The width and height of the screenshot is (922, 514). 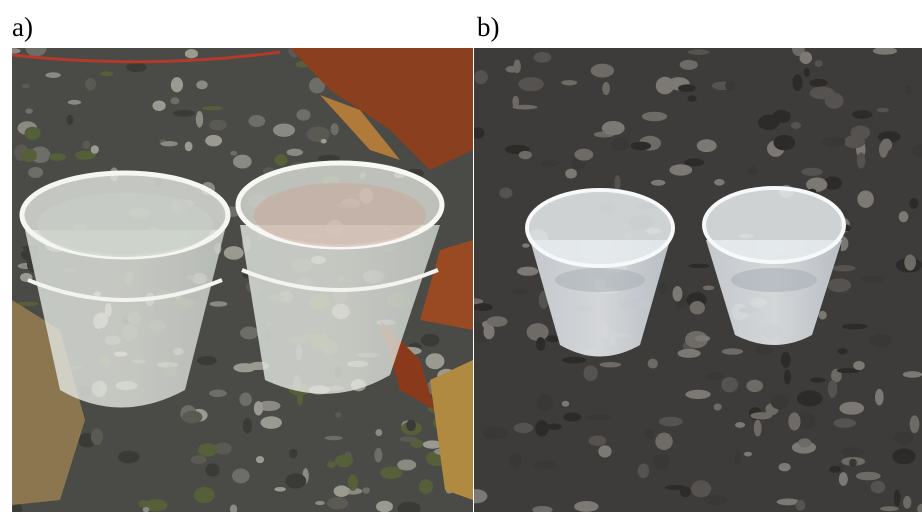 What do you see at coordinates (600, 272) in the screenshot?
I see `cup` at bounding box center [600, 272].